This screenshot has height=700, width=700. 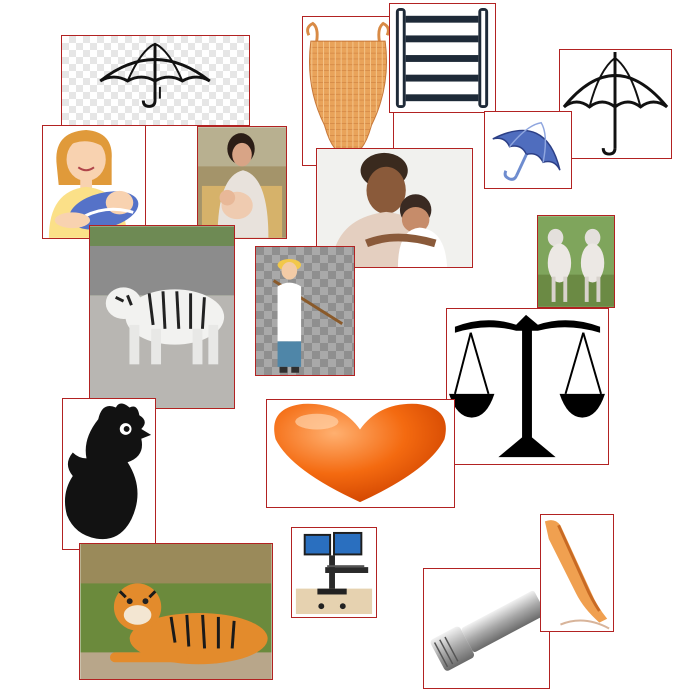 I want to click on mother-baby-illustration, so click(x=93, y=184).